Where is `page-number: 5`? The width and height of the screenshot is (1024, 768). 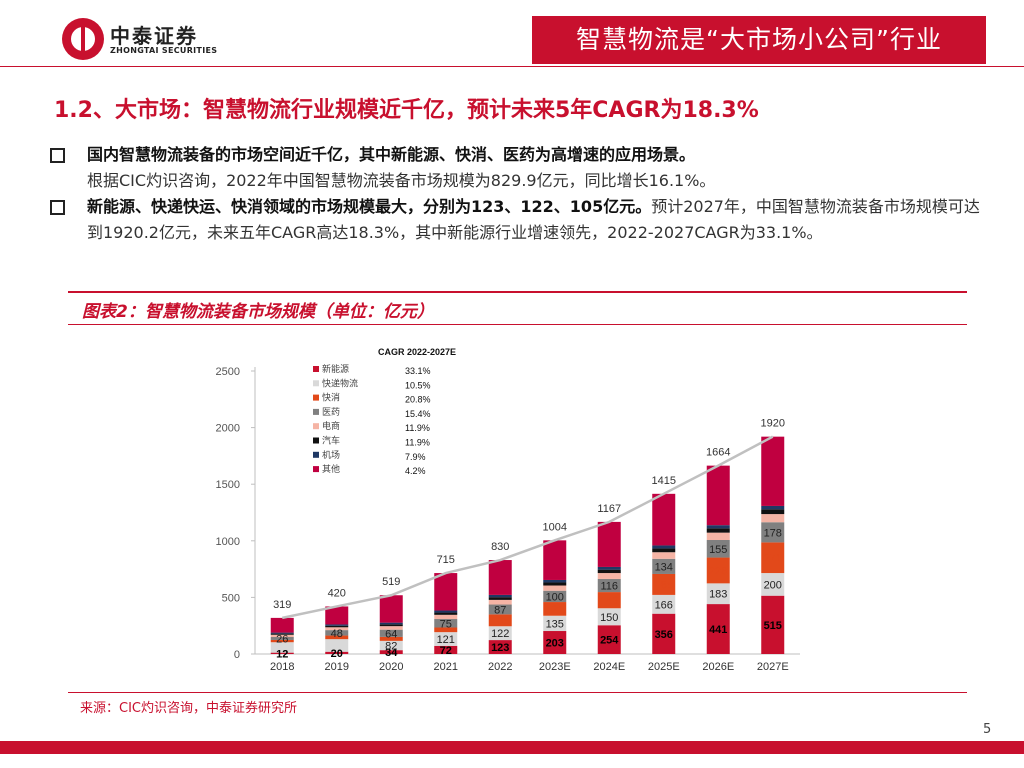 page-number: 5 is located at coordinates (987, 729).